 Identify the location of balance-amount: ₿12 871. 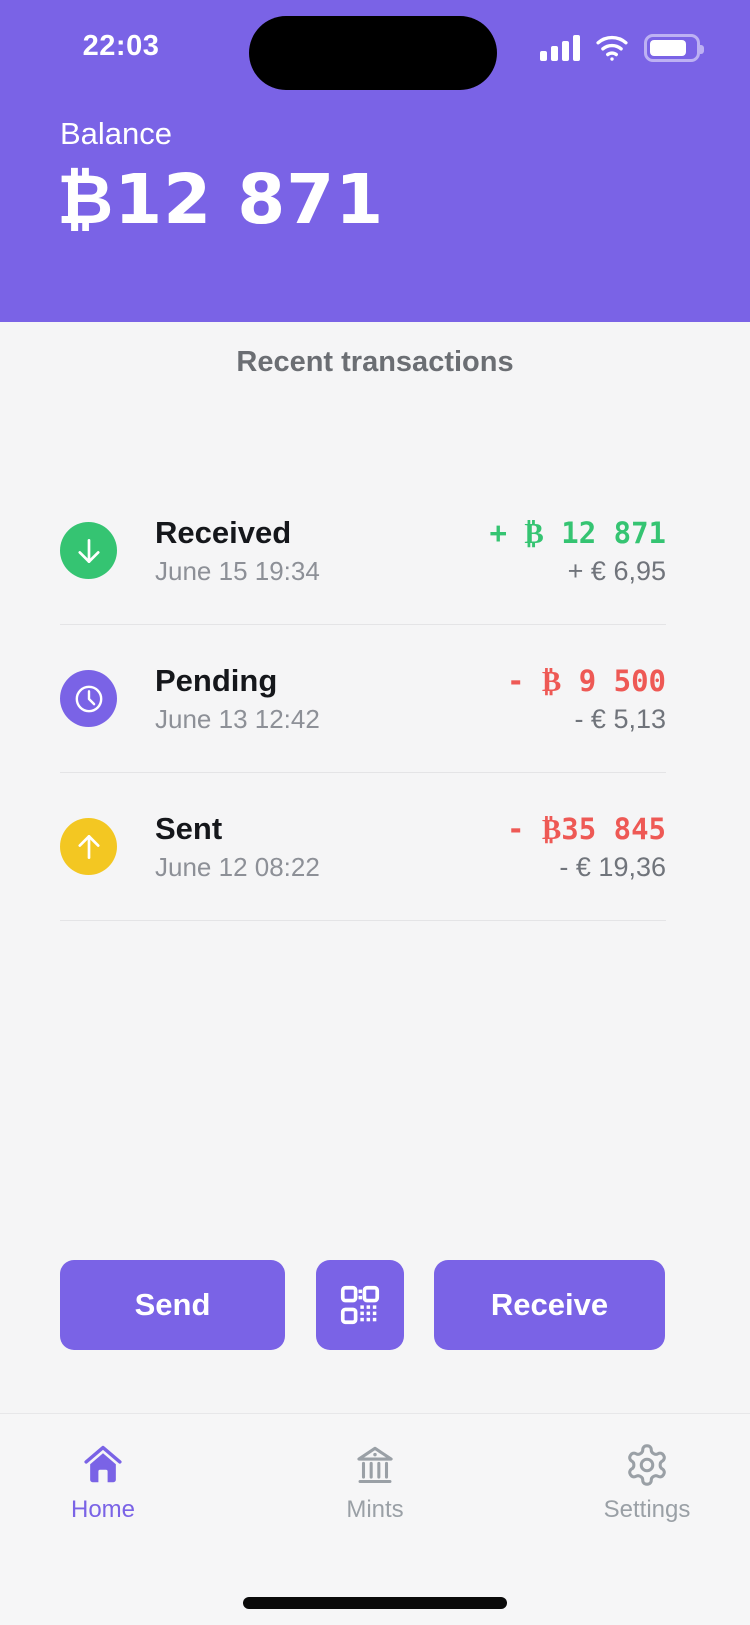
(221, 200).